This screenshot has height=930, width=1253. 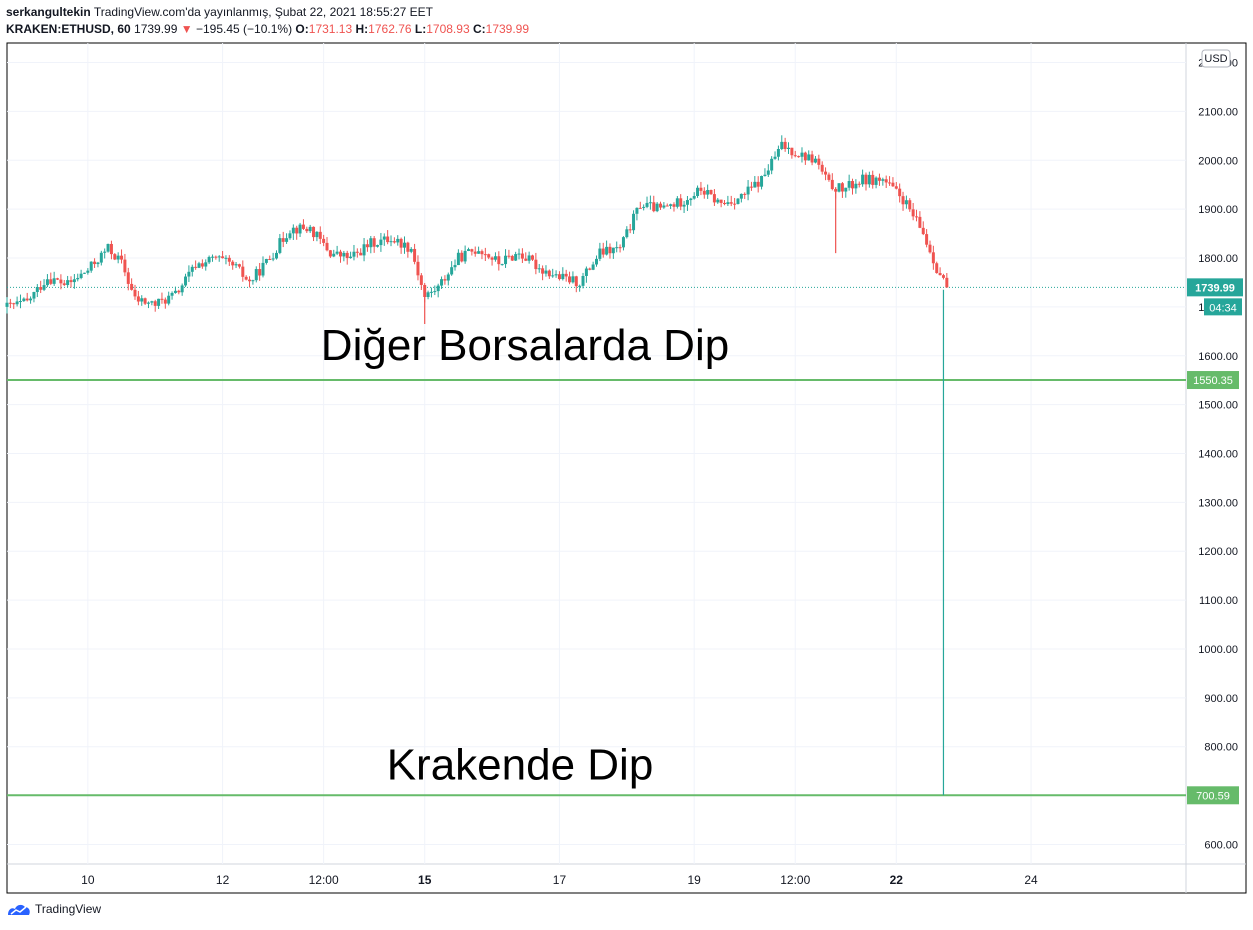 What do you see at coordinates (1213, 381) in the screenshot?
I see `hline-price-label: 1550.35` at bounding box center [1213, 381].